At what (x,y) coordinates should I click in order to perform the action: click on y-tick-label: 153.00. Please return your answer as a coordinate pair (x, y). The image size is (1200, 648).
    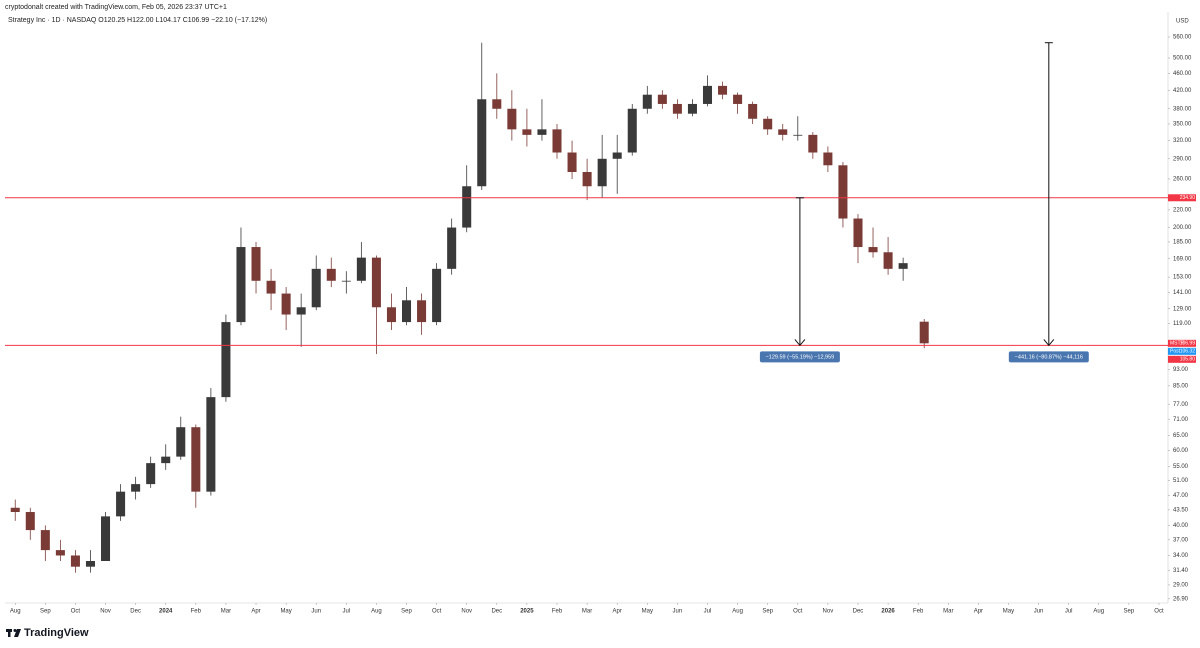
    Looking at the image, I should click on (1182, 278).